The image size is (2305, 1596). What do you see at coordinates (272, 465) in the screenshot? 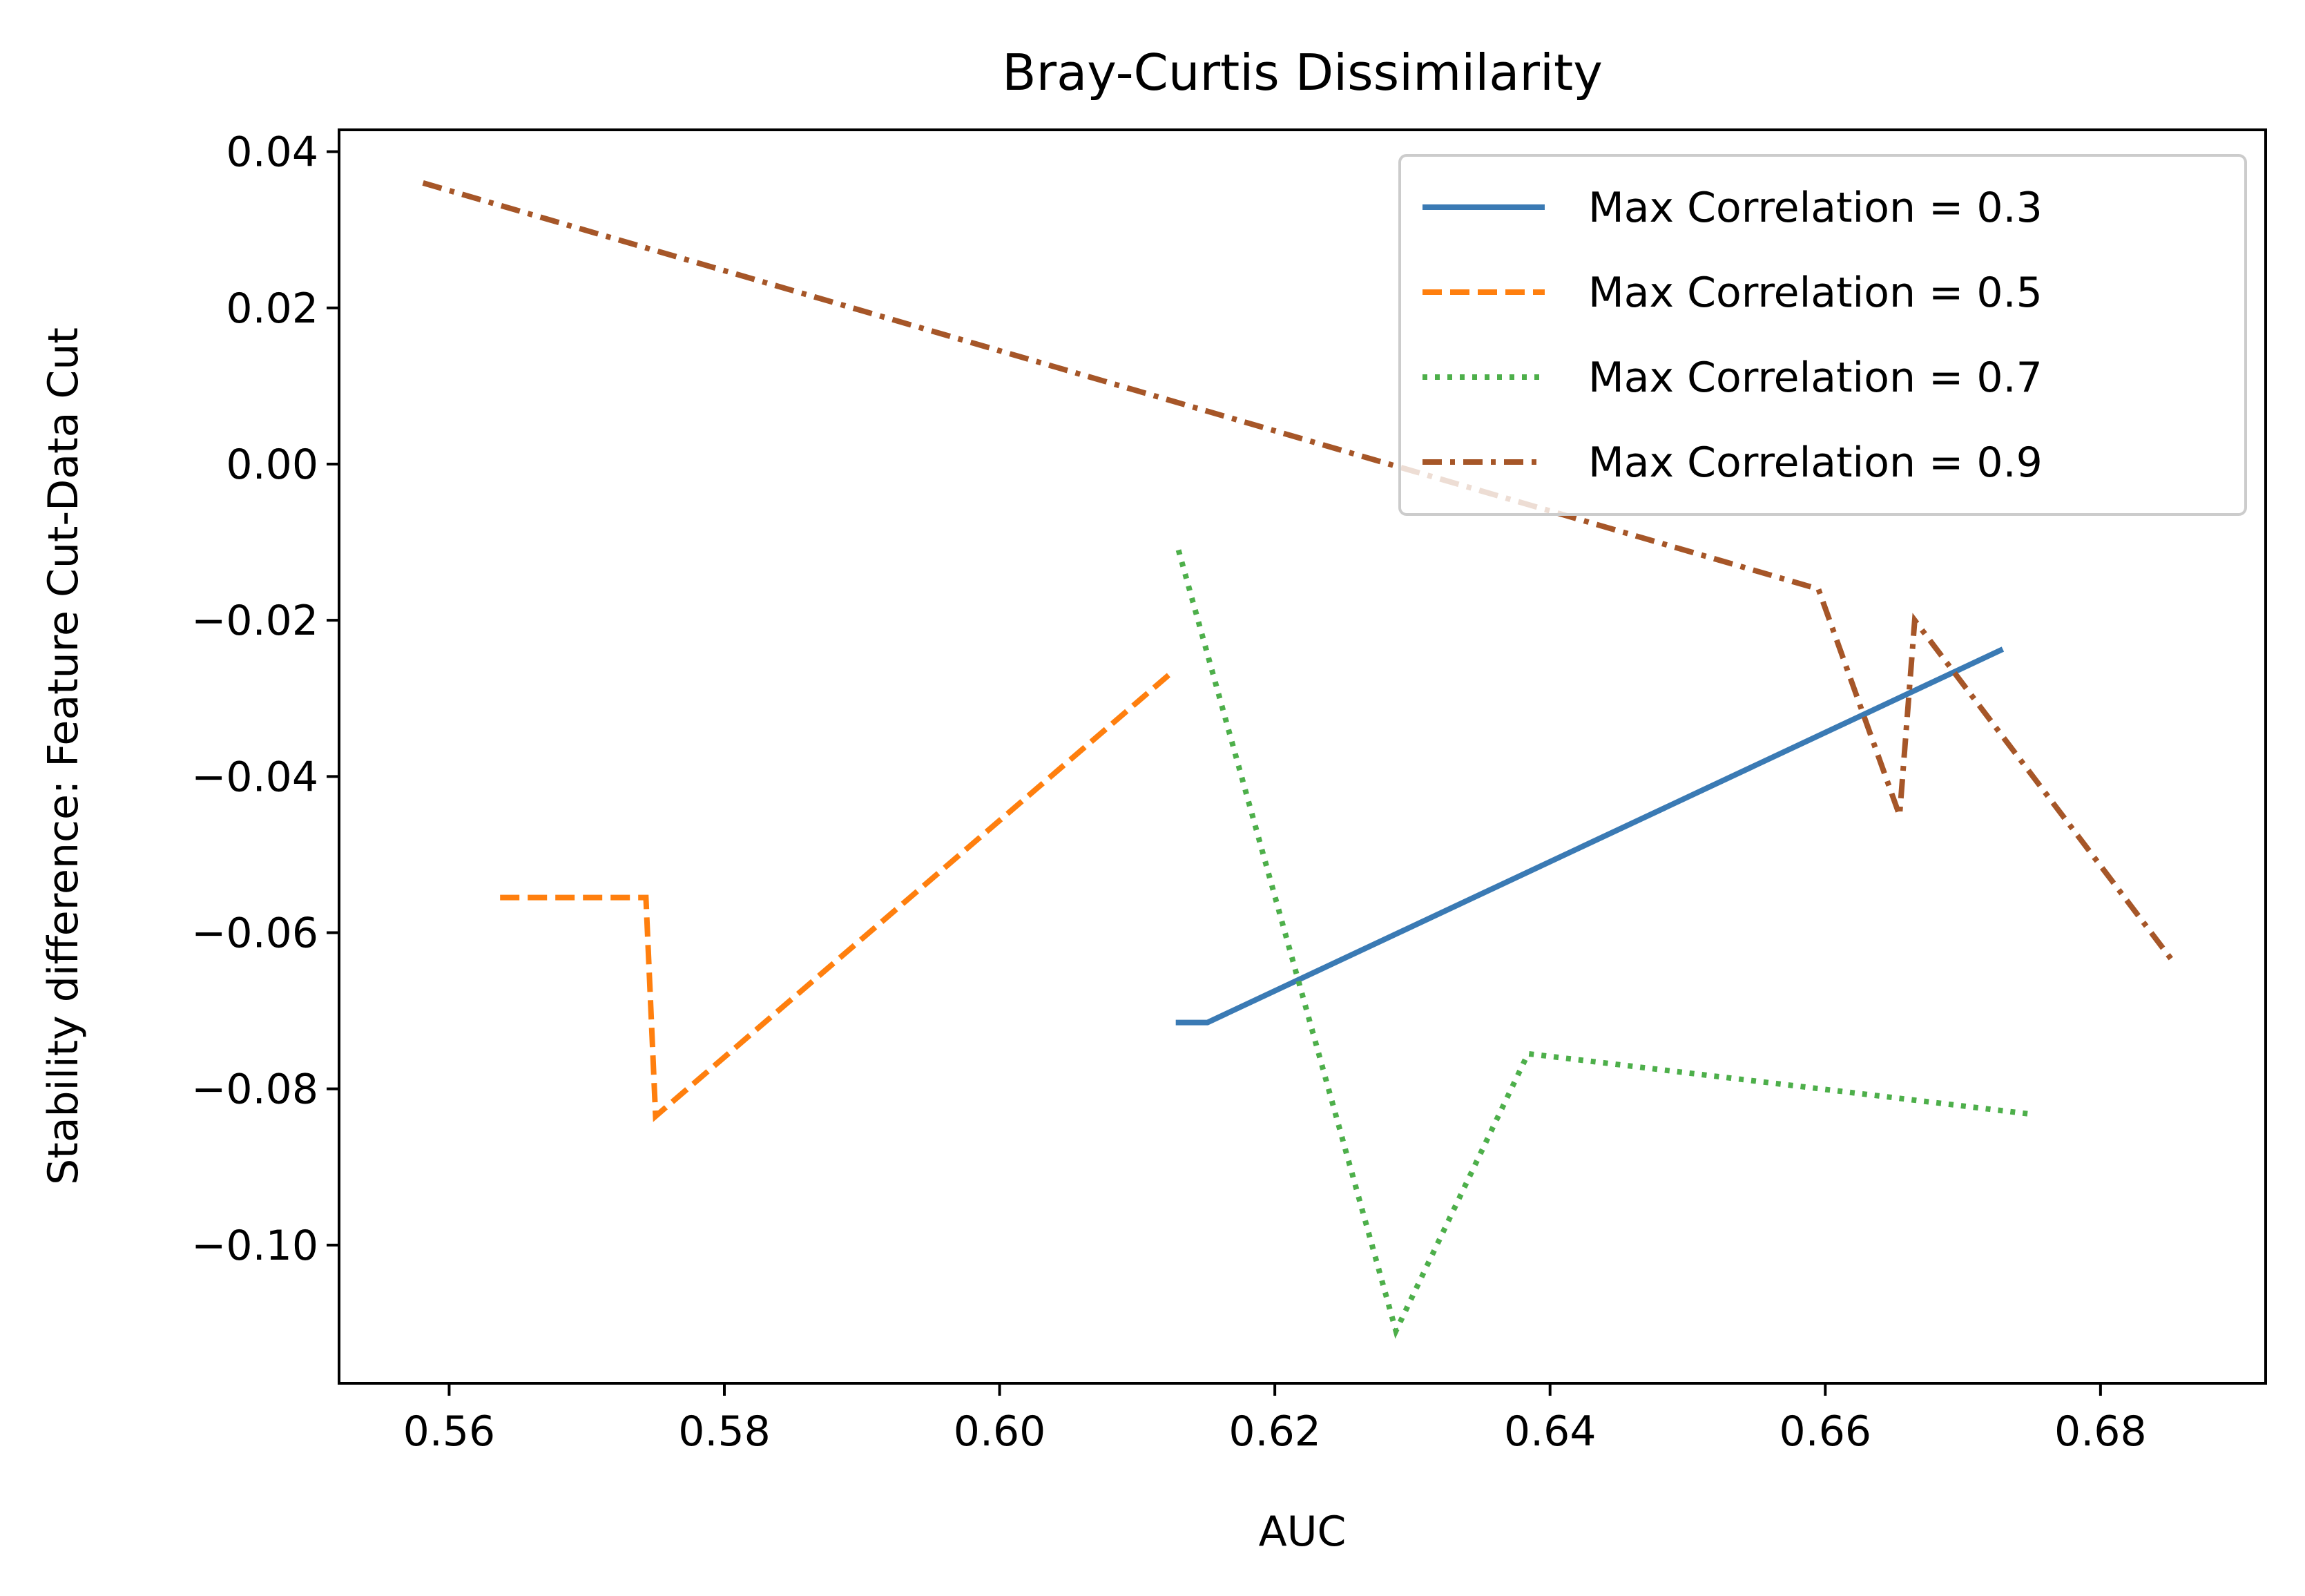
I see `y-tick-label: 0.00` at bounding box center [272, 465].